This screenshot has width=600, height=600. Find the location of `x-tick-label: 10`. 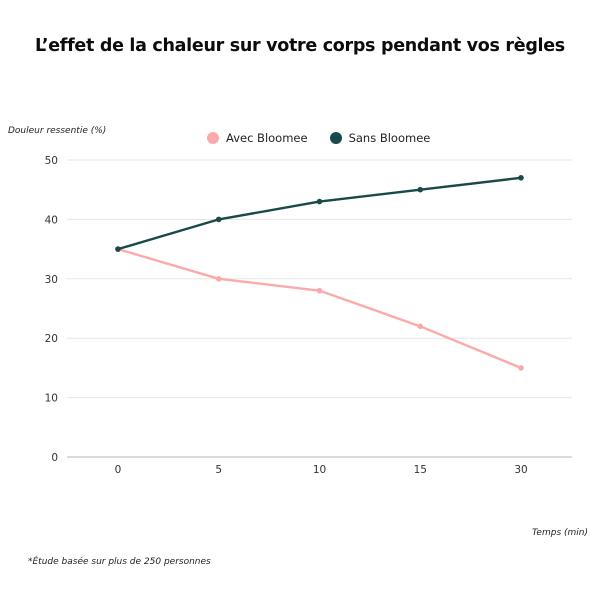

x-tick-label: 10 is located at coordinates (319, 470).